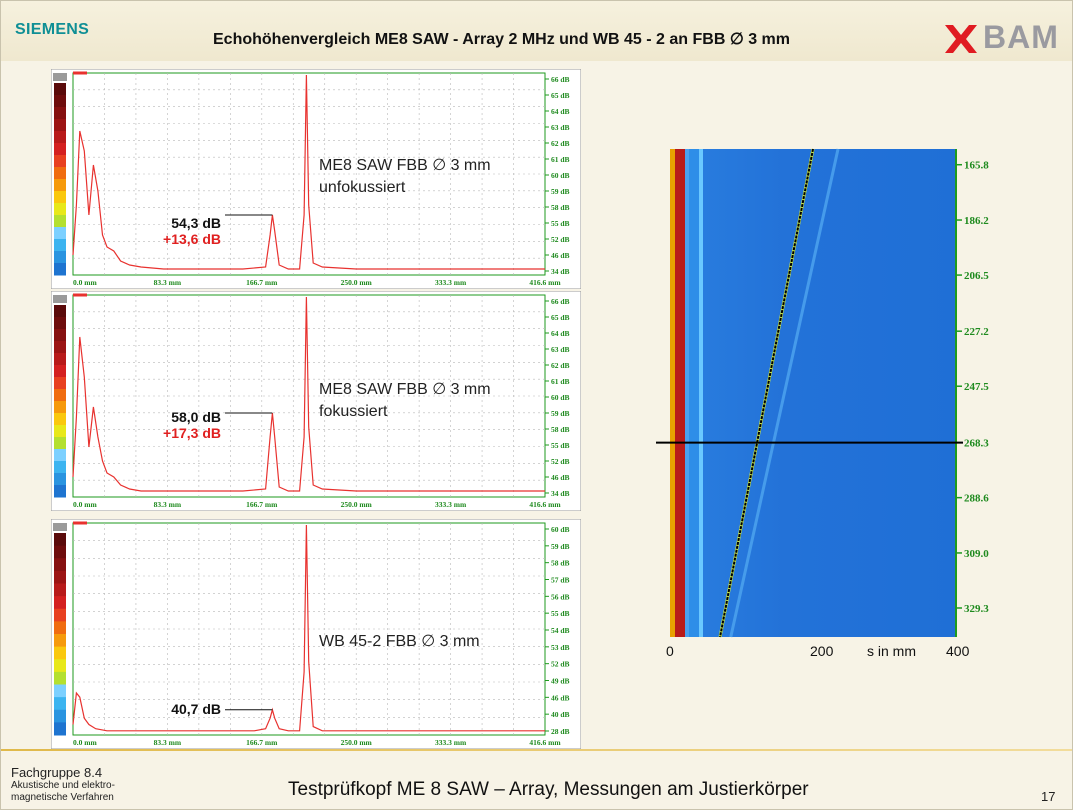 This screenshot has width=1073, height=810. I want to click on panel-label-line2: fokussiert, so click(353, 411).